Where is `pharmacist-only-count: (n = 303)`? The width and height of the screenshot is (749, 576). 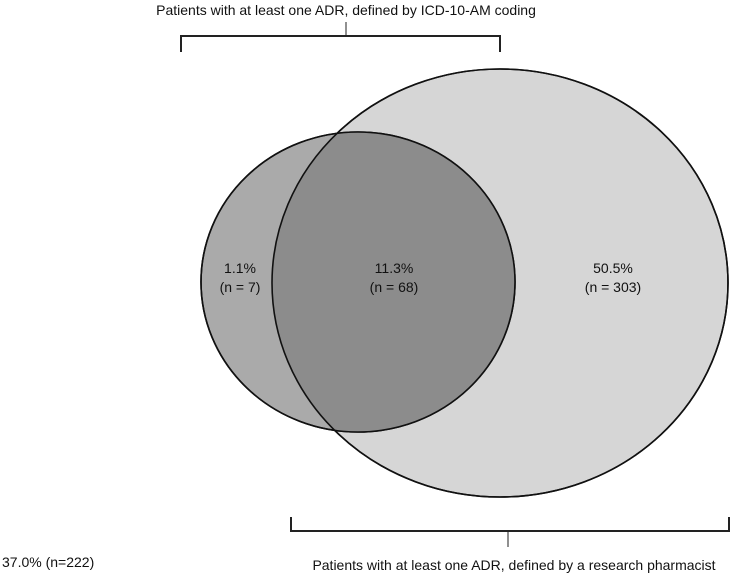 pharmacist-only-count: (n = 303) is located at coordinates (613, 287).